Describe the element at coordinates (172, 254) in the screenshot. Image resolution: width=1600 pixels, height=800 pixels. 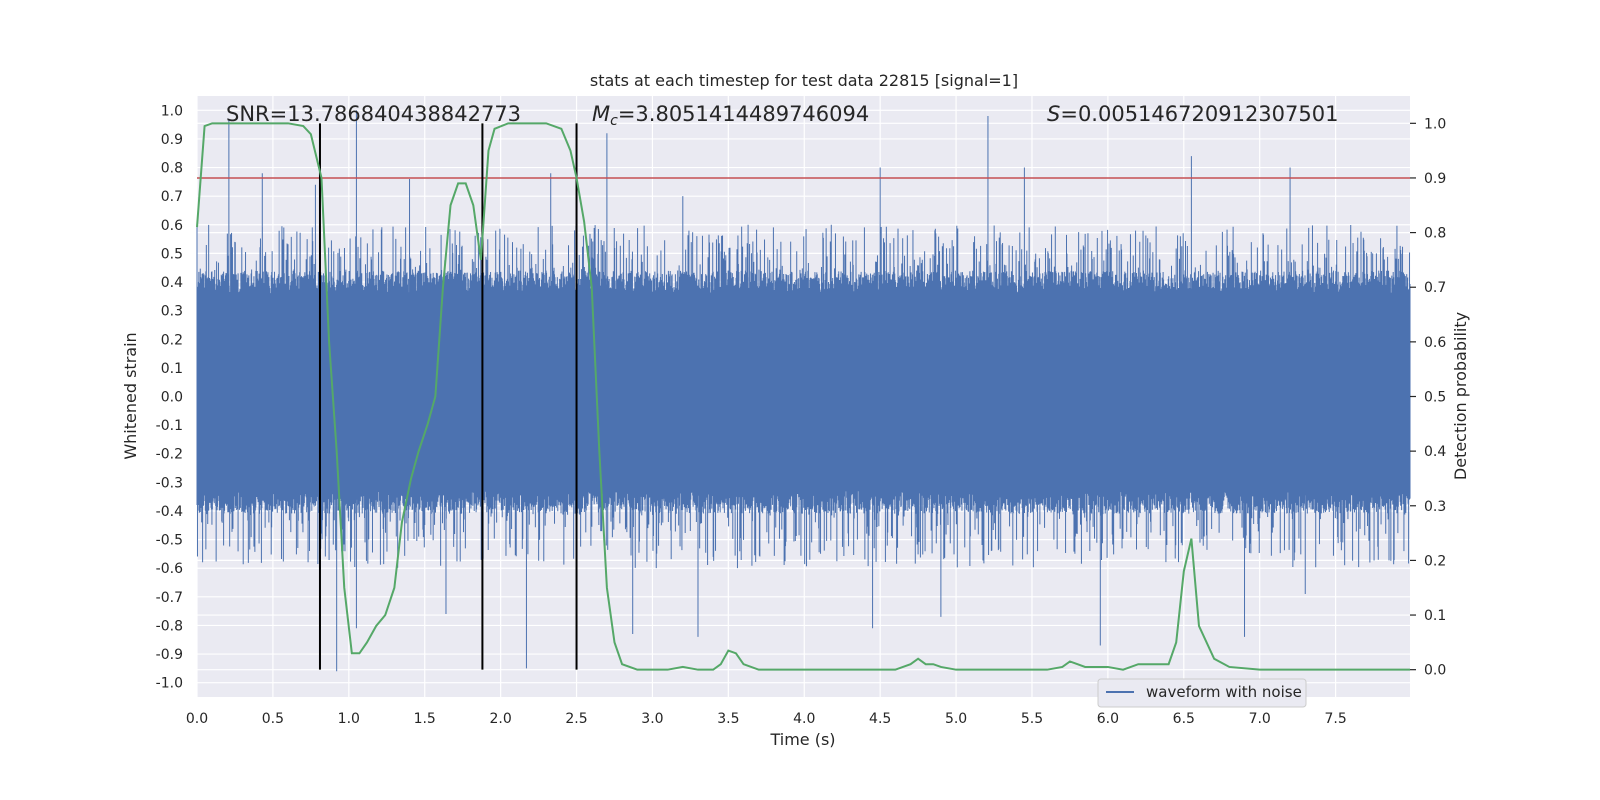
I see `y-tick-label: 0.5` at that location.